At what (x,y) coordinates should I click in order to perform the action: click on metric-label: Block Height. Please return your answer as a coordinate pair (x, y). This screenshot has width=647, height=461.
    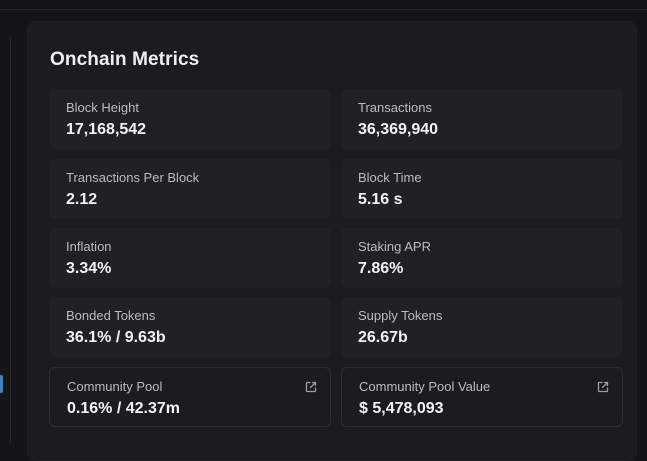
    Looking at the image, I should click on (102, 107).